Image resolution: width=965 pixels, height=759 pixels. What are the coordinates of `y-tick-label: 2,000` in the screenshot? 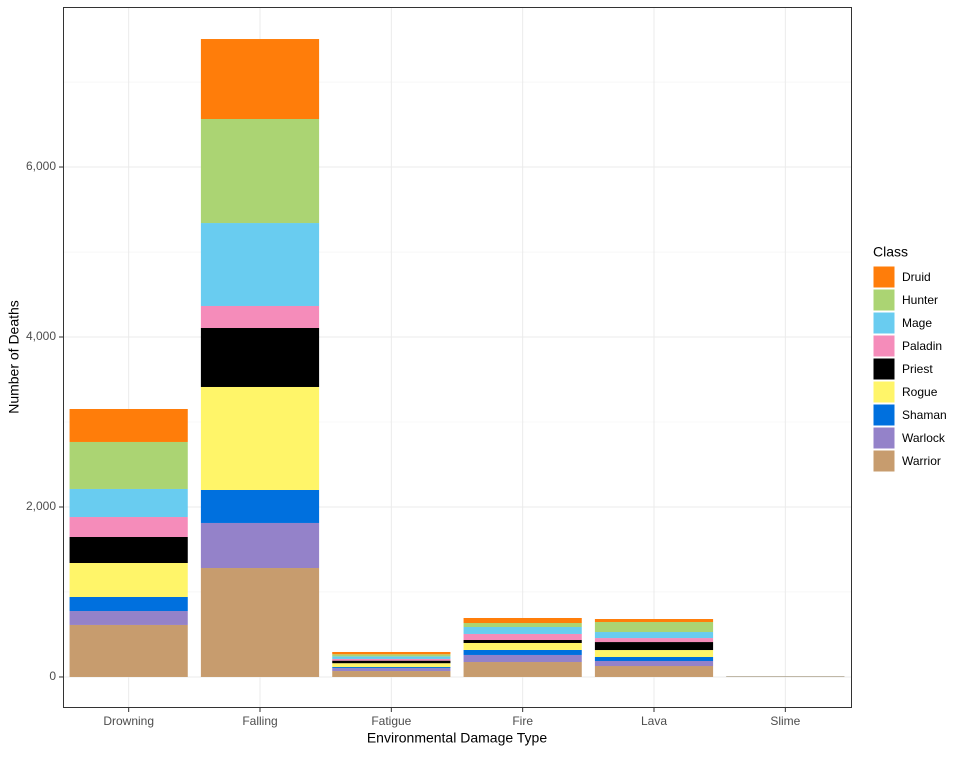 It's located at (41, 506).